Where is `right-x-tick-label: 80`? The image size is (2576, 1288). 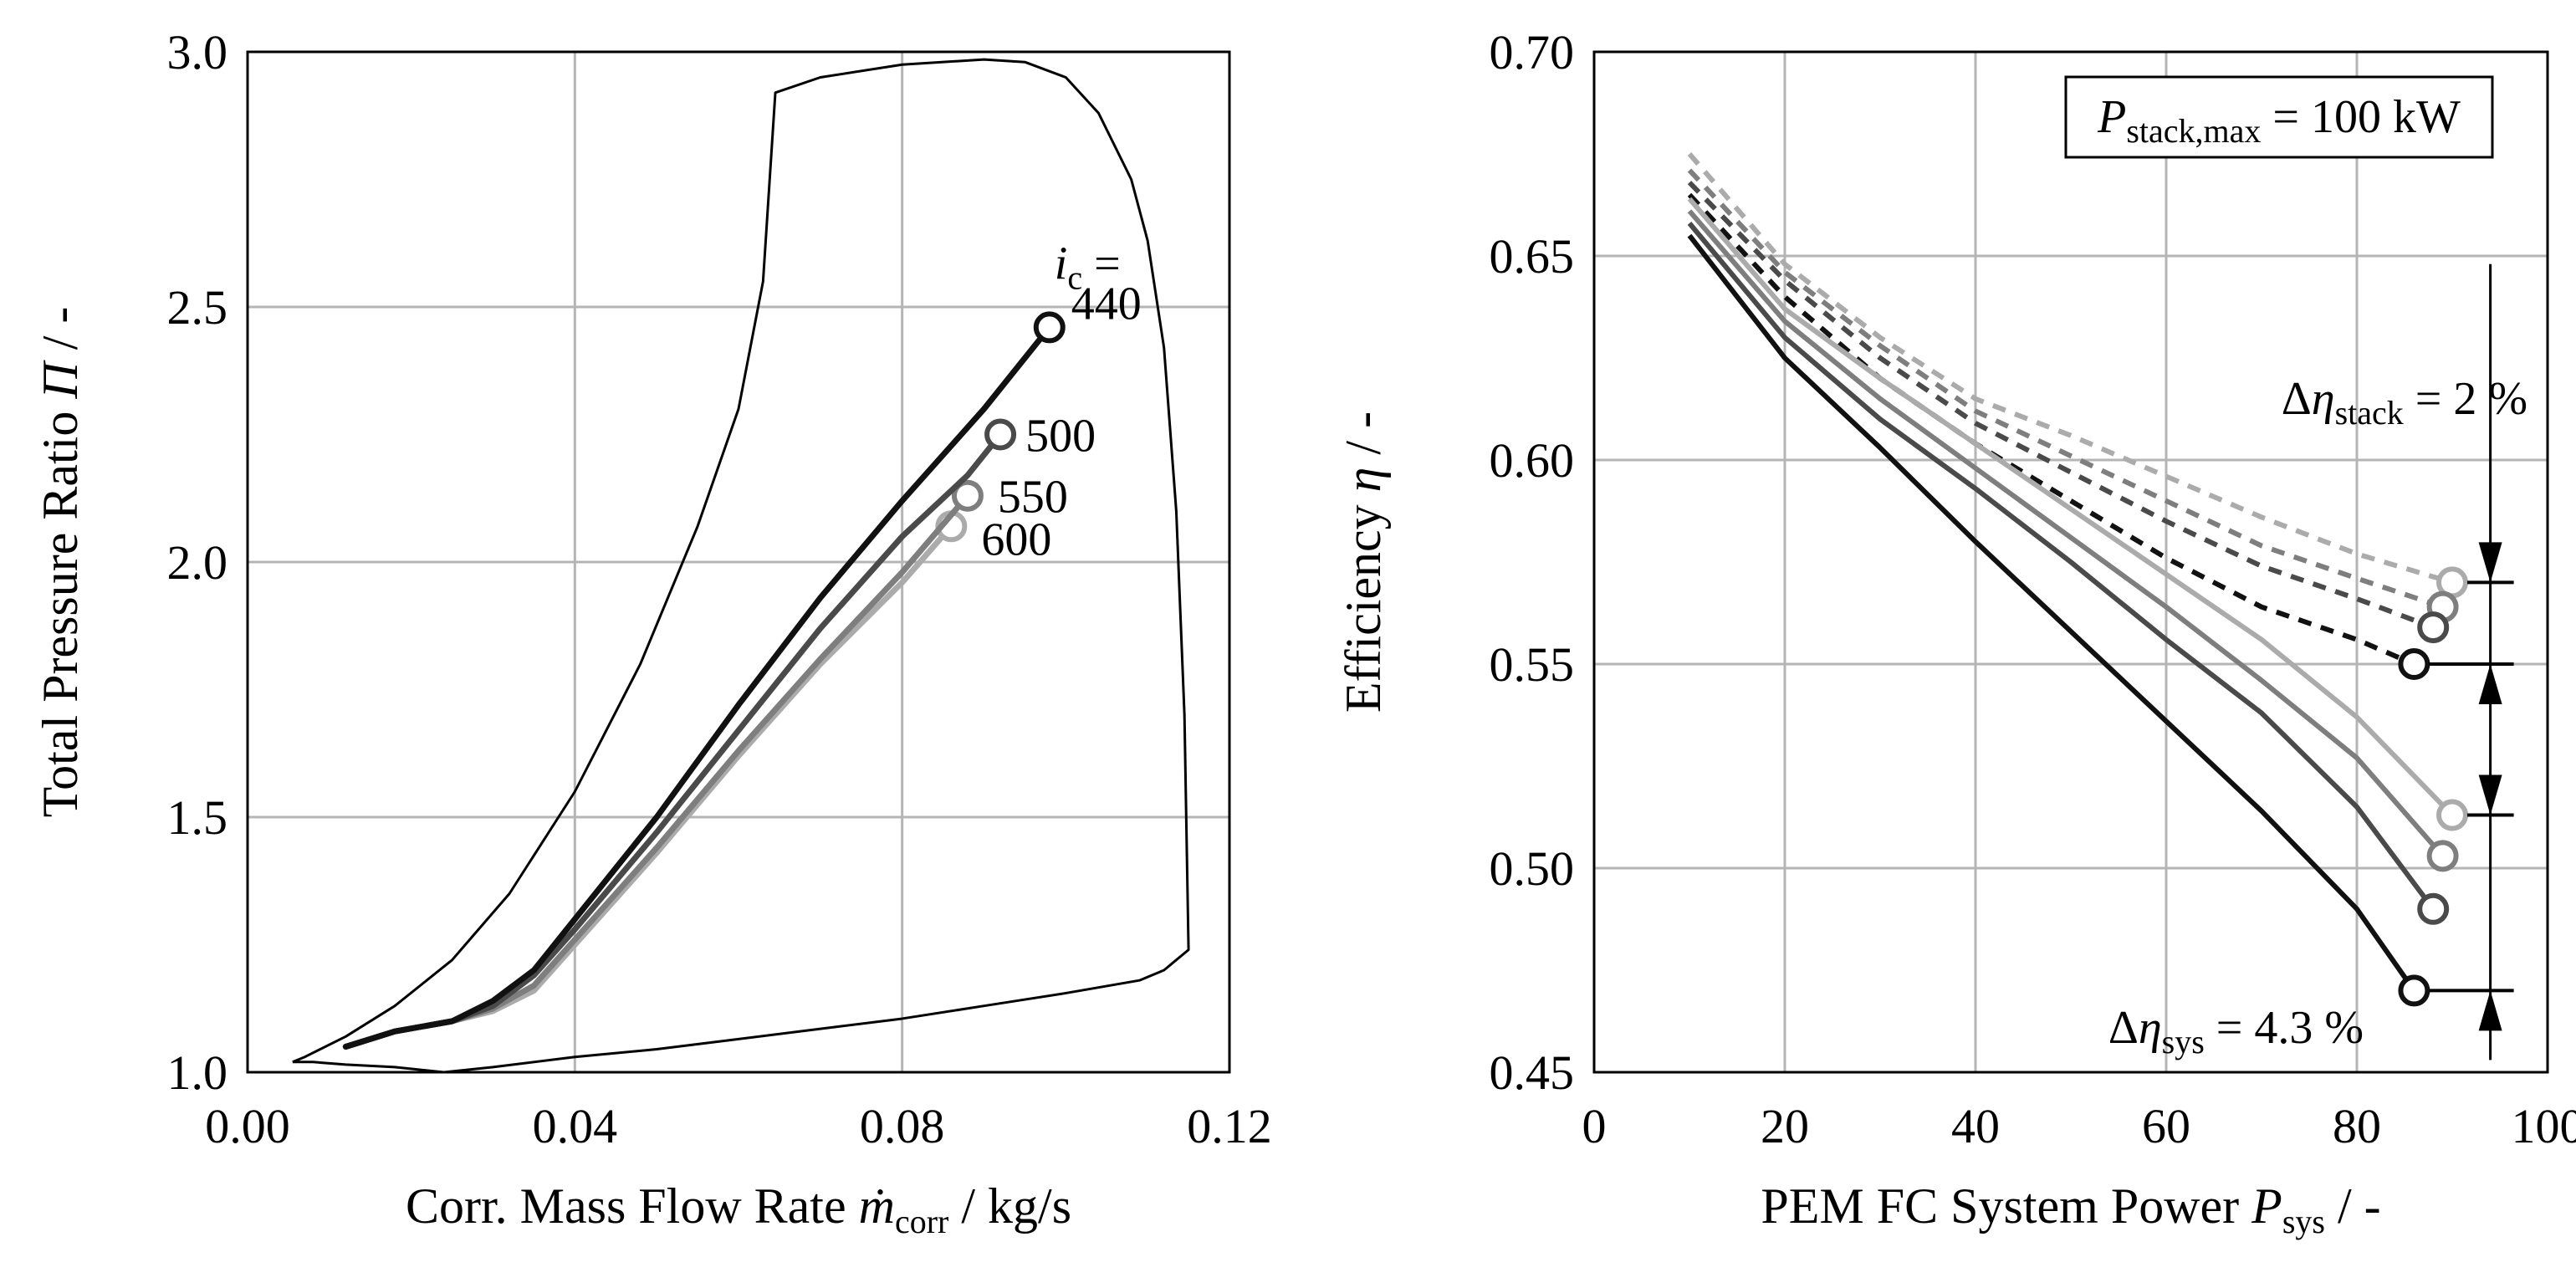
right-x-tick-label: 80 is located at coordinates (2357, 1126).